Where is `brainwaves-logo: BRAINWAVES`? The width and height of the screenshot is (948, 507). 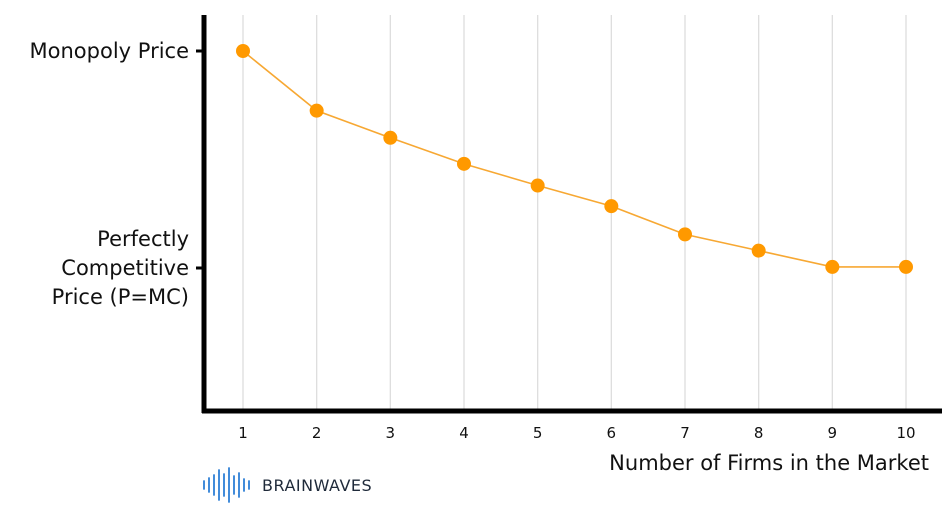
brainwaves-logo: BRAINWAVES is located at coordinates (287, 485).